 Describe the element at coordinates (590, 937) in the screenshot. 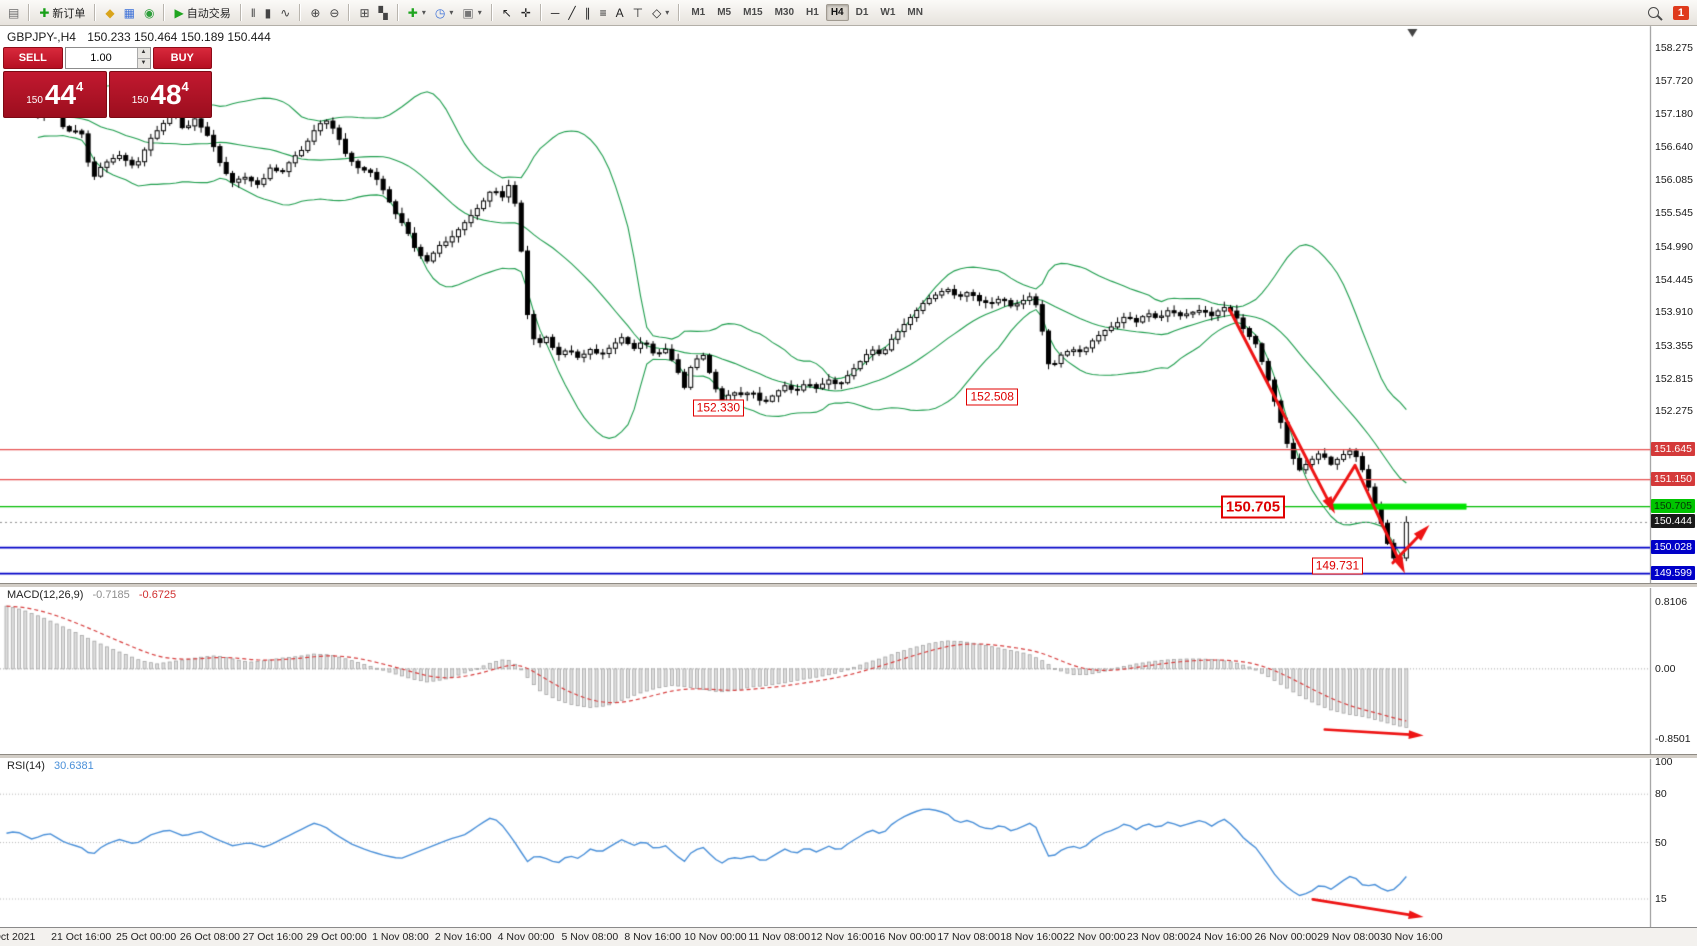

I see `time-axis-label: 5 Nov 08:00` at that location.